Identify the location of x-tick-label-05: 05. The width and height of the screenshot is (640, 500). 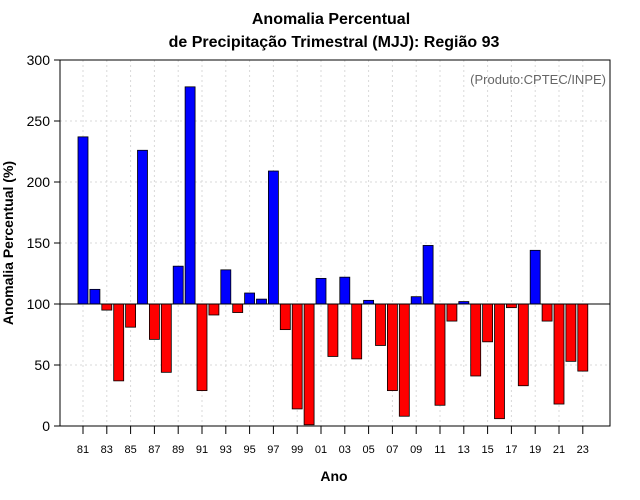
(368, 450).